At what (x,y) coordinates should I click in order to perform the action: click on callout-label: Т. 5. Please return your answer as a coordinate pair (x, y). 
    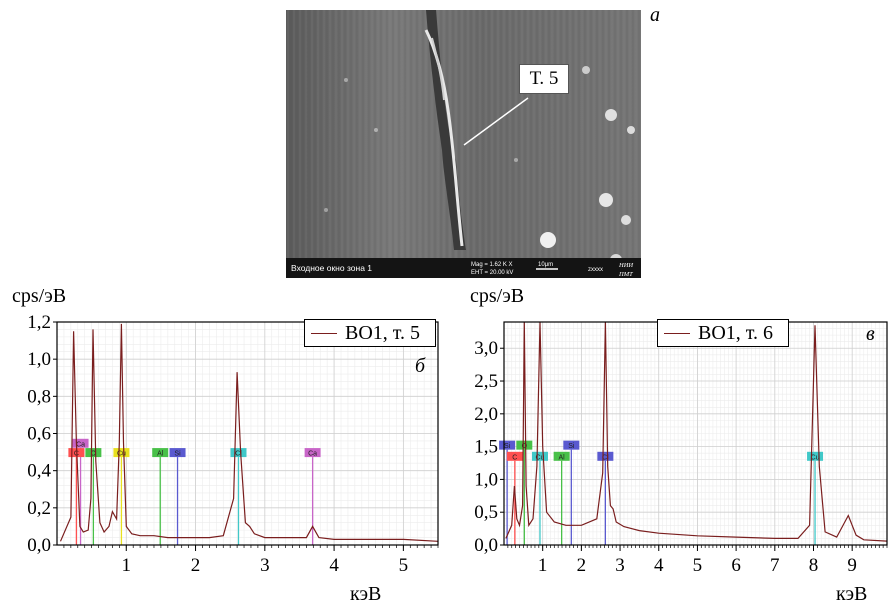
    Looking at the image, I should click on (544, 78).